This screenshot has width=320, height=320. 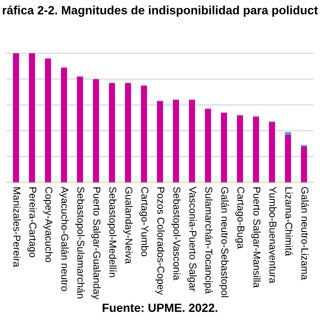 What do you see at coordinates (48, 224) in the screenshot?
I see `x-tick-label: Copey-Ayacucho` at bounding box center [48, 224].